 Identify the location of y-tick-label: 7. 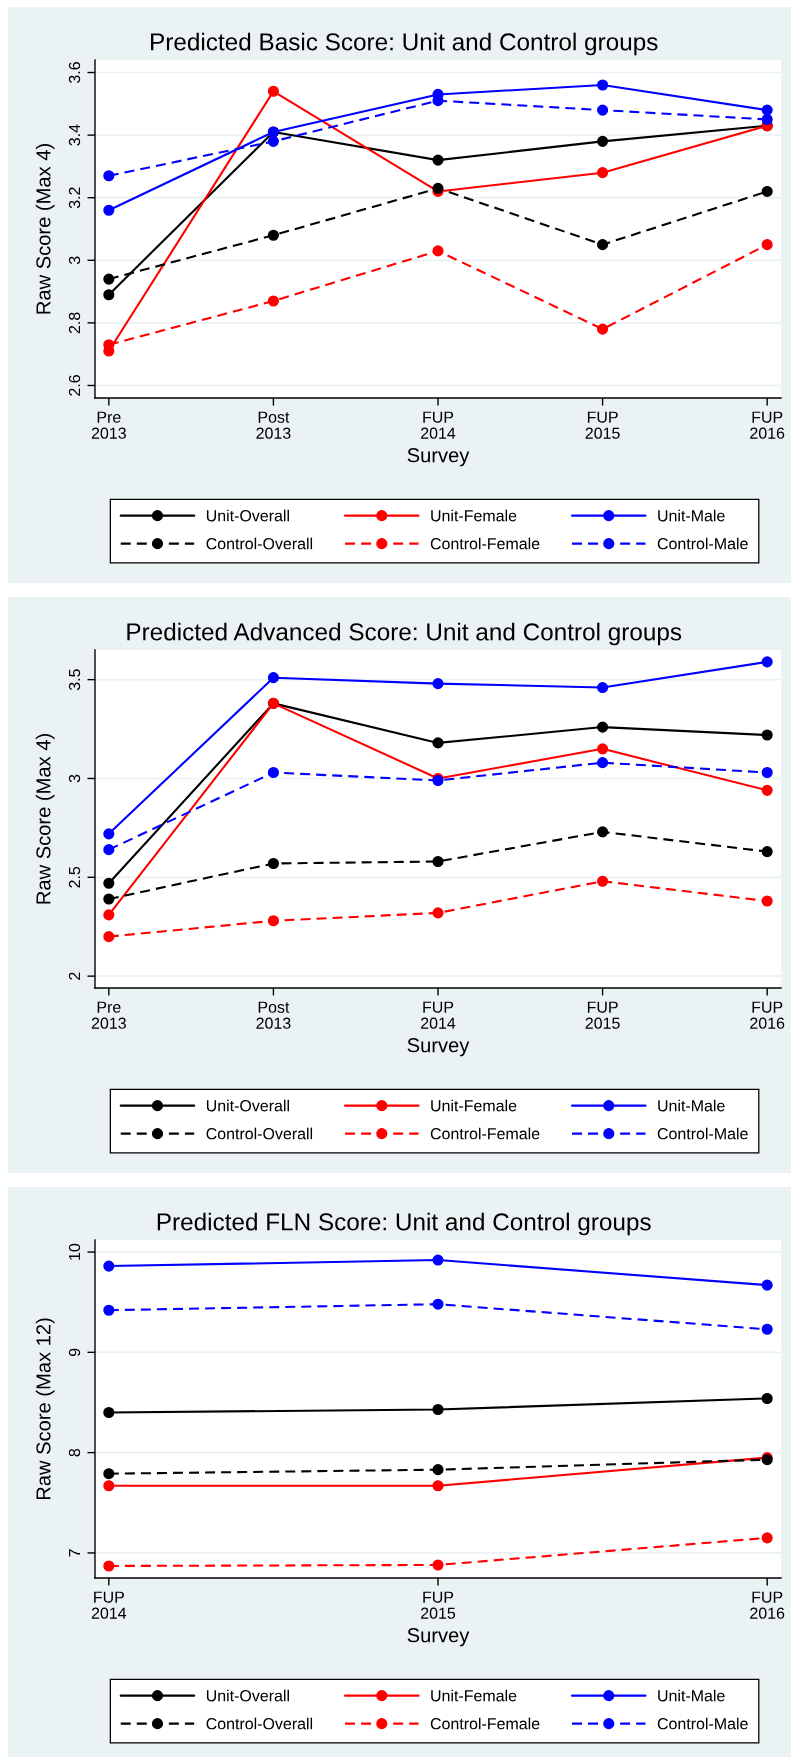
(75, 1553).